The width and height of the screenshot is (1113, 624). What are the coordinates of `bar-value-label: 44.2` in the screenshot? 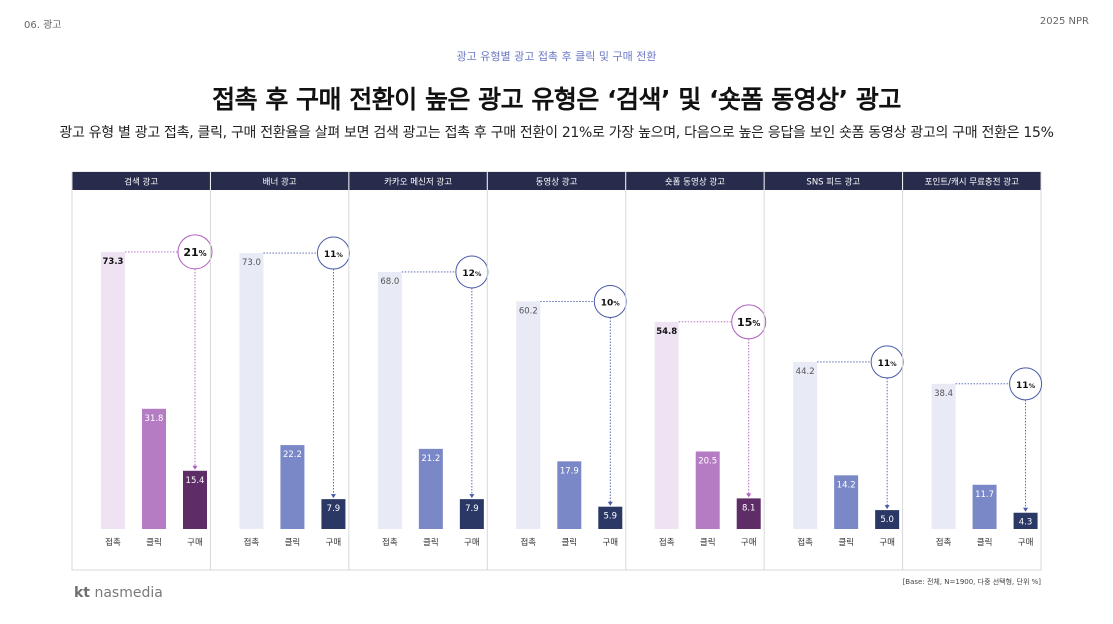 It's located at (805, 372).